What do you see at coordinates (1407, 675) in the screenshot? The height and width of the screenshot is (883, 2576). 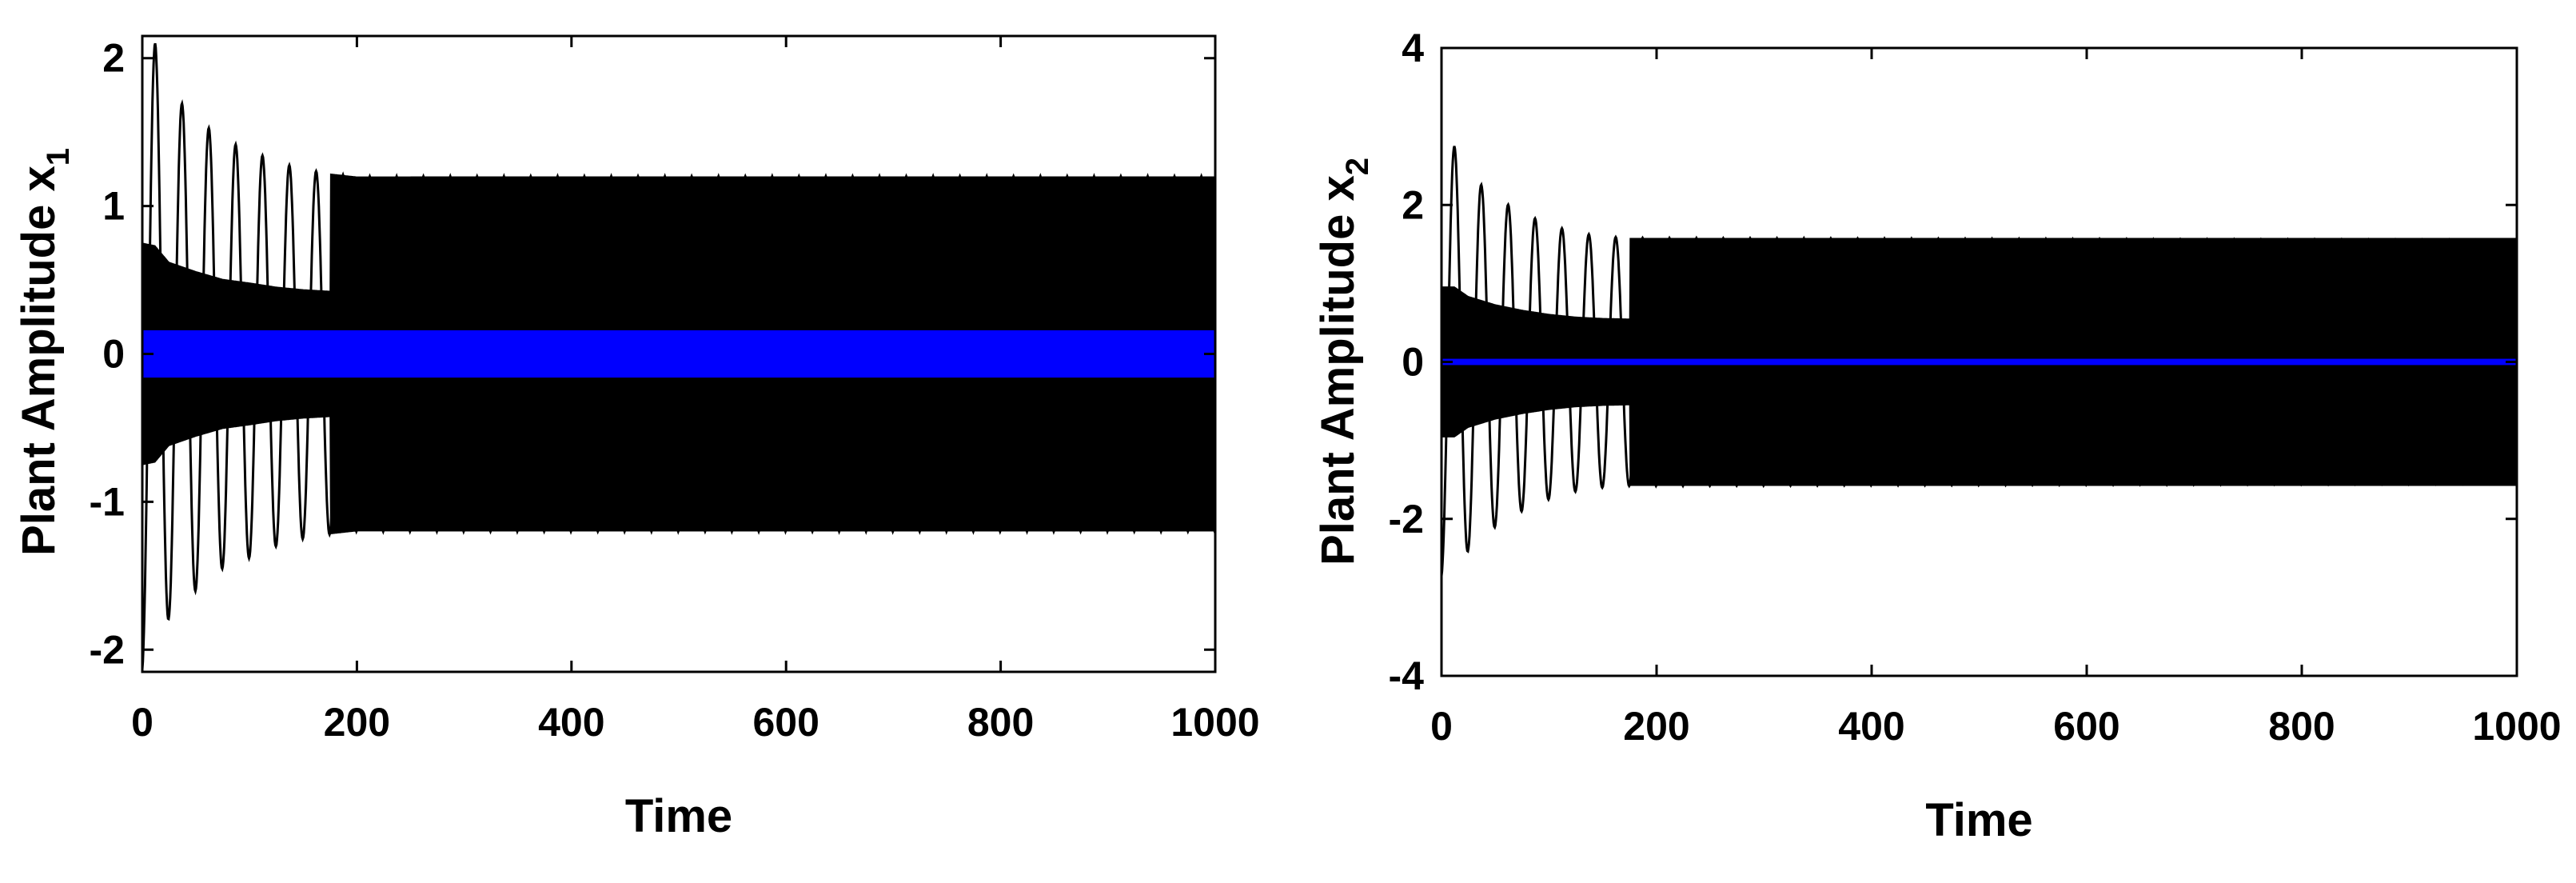 I see `y-tick-label: -4` at bounding box center [1407, 675].